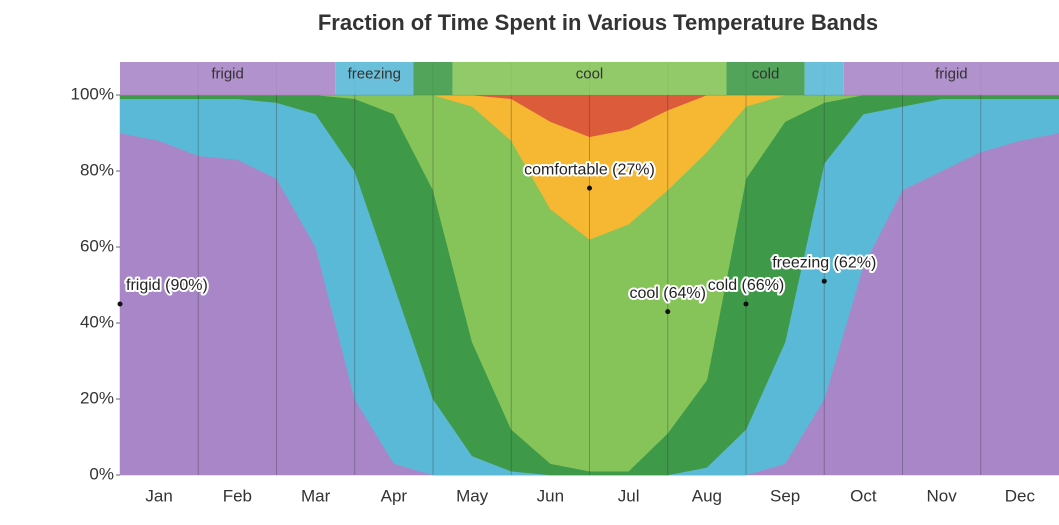  What do you see at coordinates (1020, 495) in the screenshot?
I see `x-tick-label: Dec` at bounding box center [1020, 495].